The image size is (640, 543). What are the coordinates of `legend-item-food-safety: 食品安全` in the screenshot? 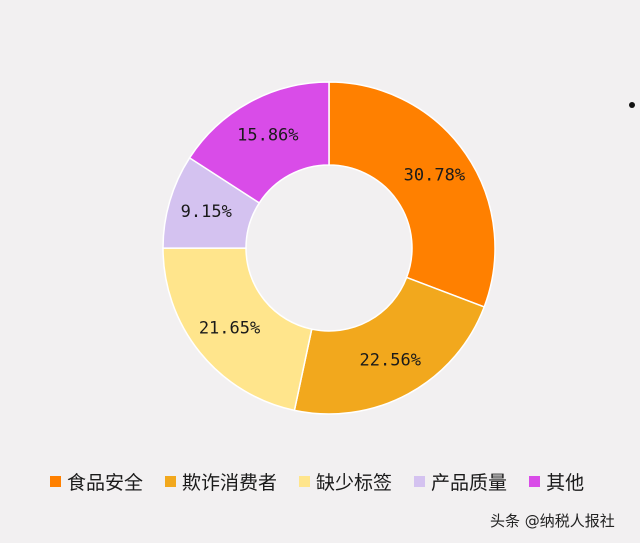 It's located at (96, 481).